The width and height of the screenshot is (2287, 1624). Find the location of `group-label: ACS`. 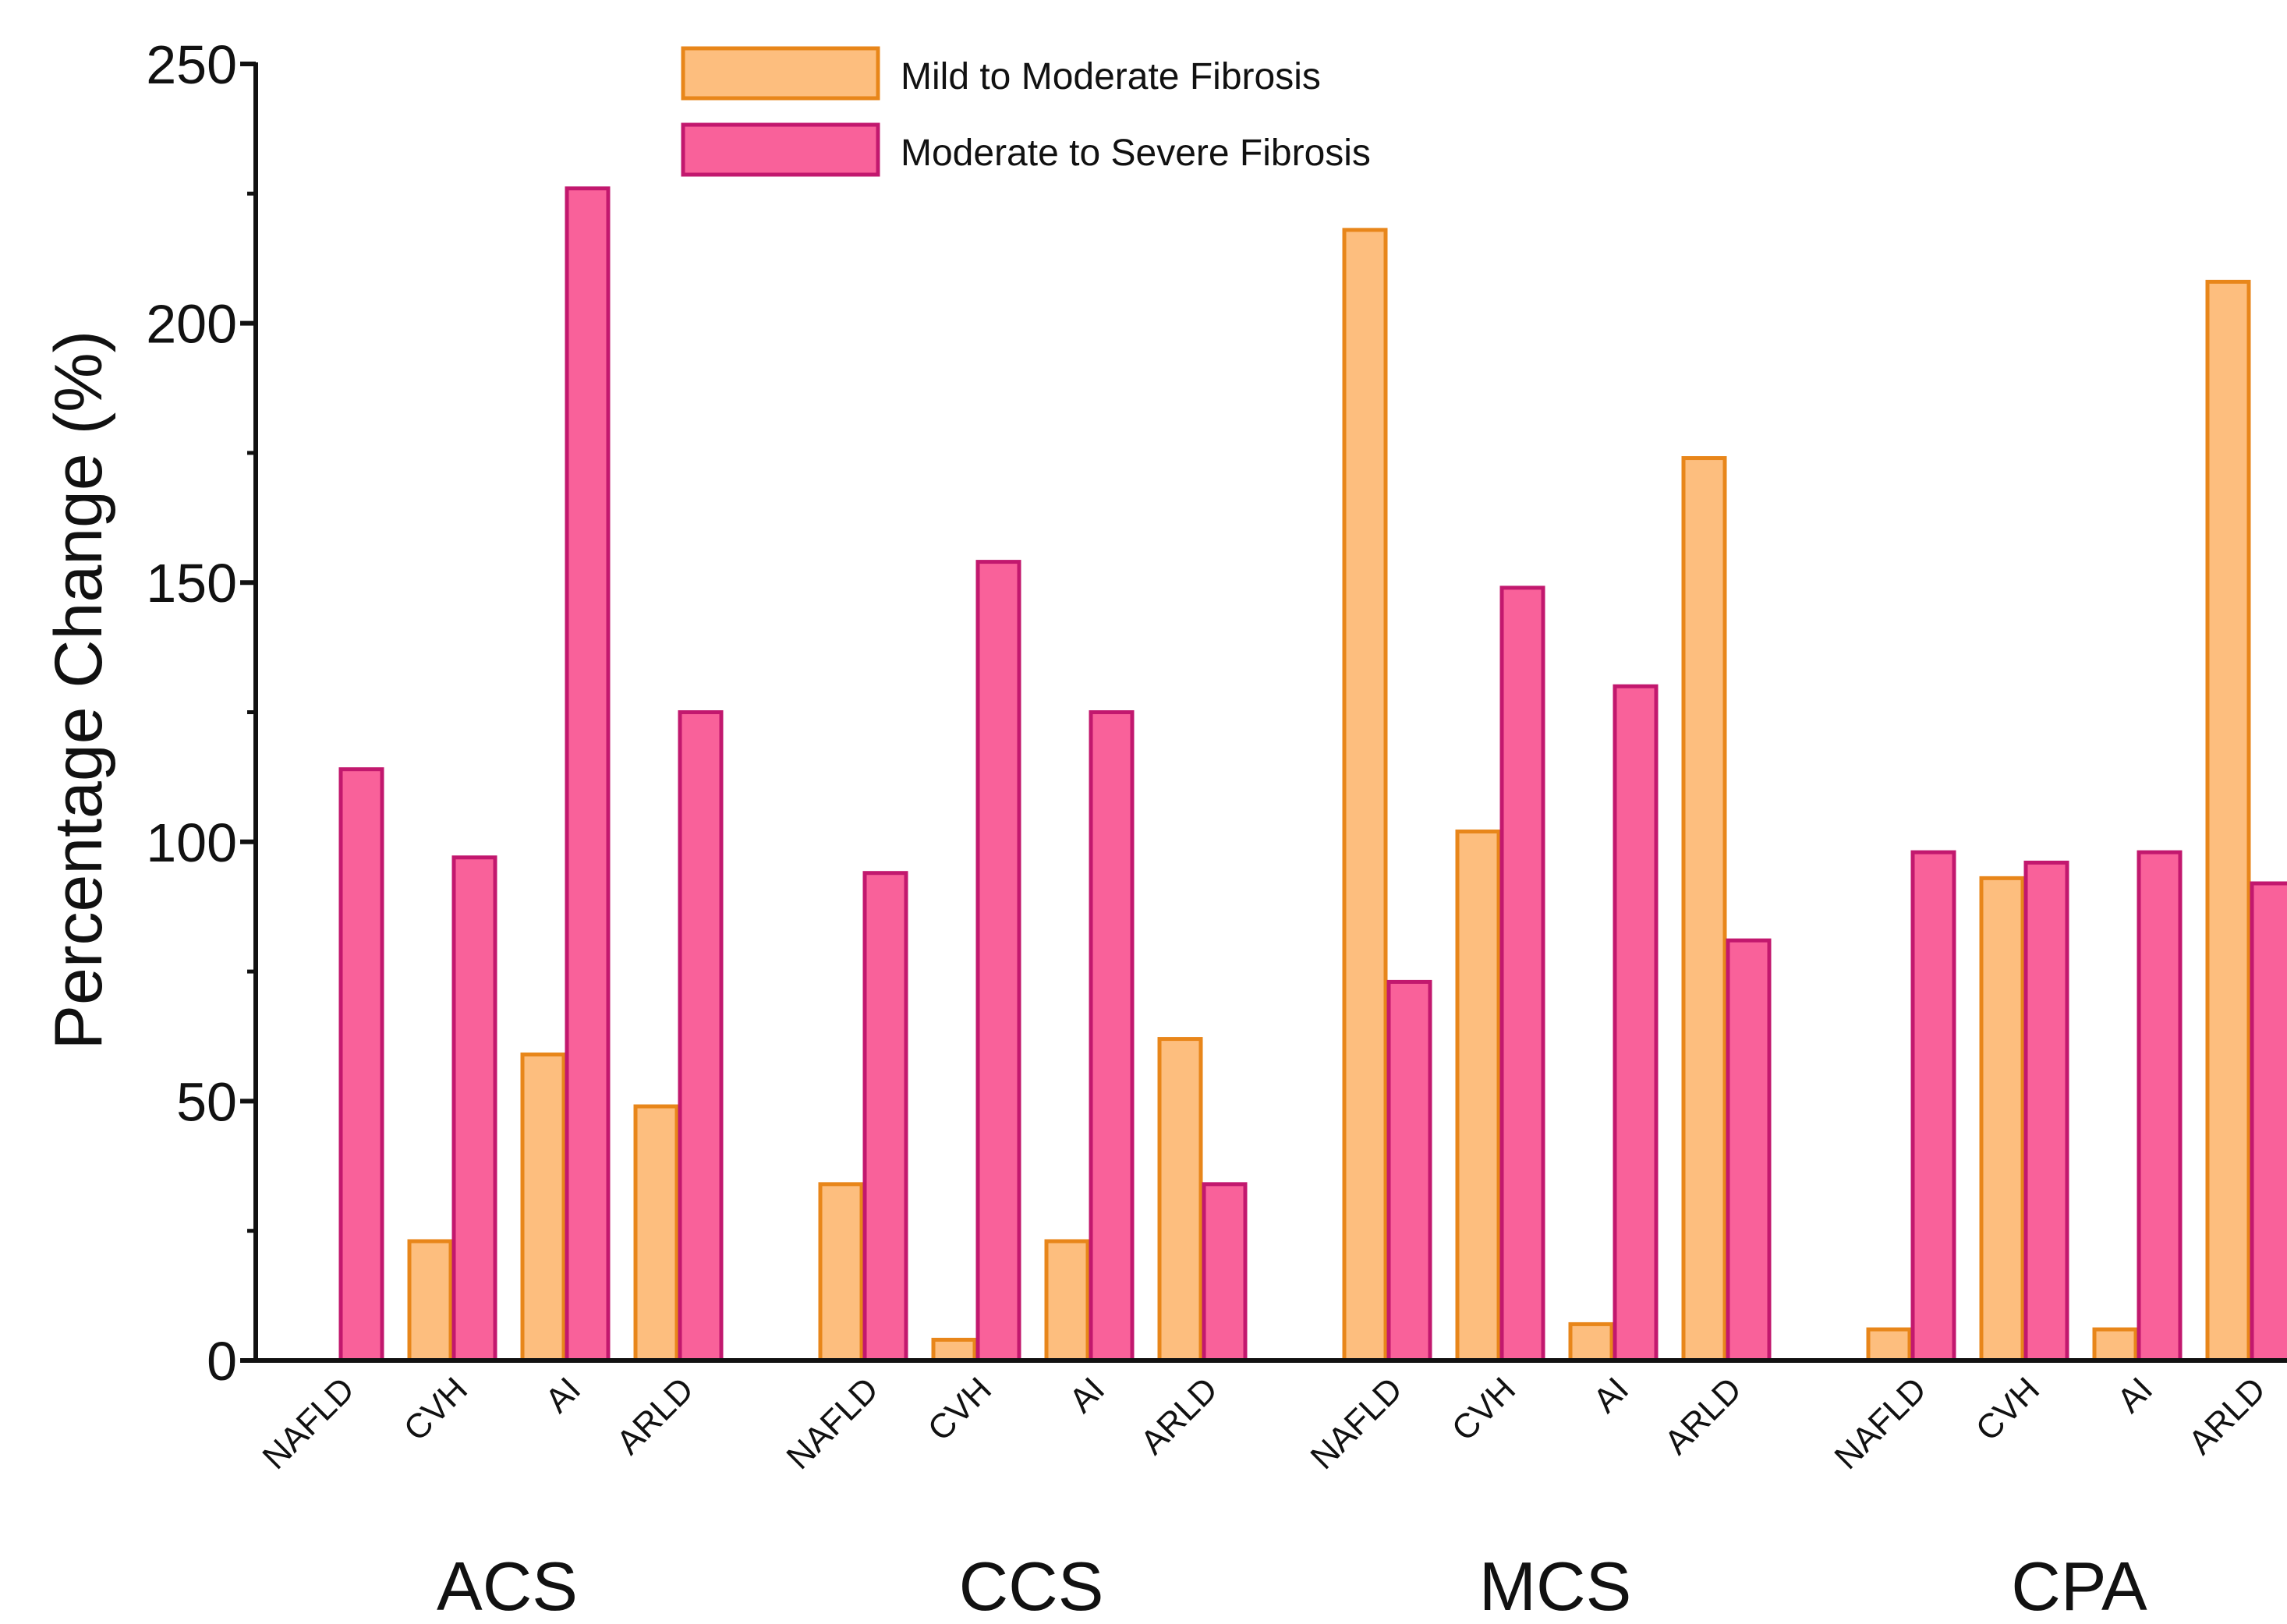

group-label: ACS is located at coordinates (508, 1586).